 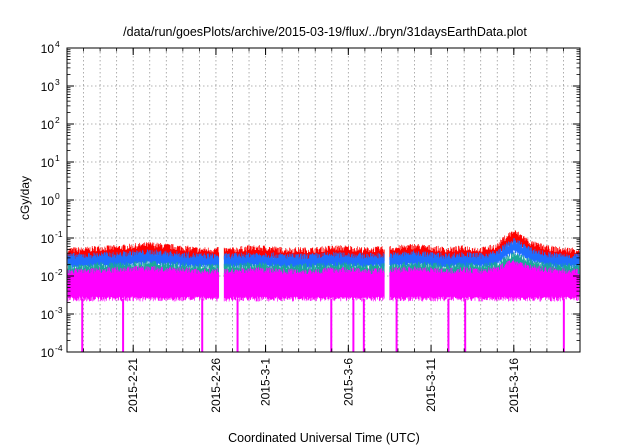 I want to click on y-tick-label-exponent: 0, so click(x=57, y=196).